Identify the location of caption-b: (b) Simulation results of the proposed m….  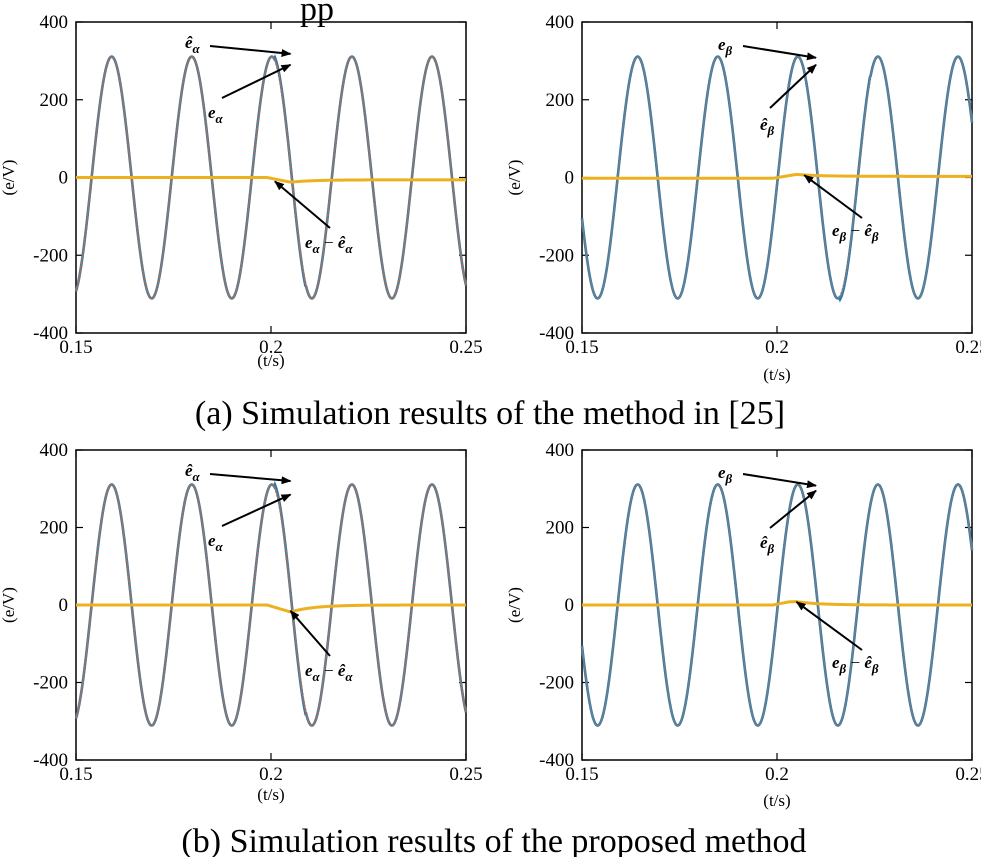
(493, 840).